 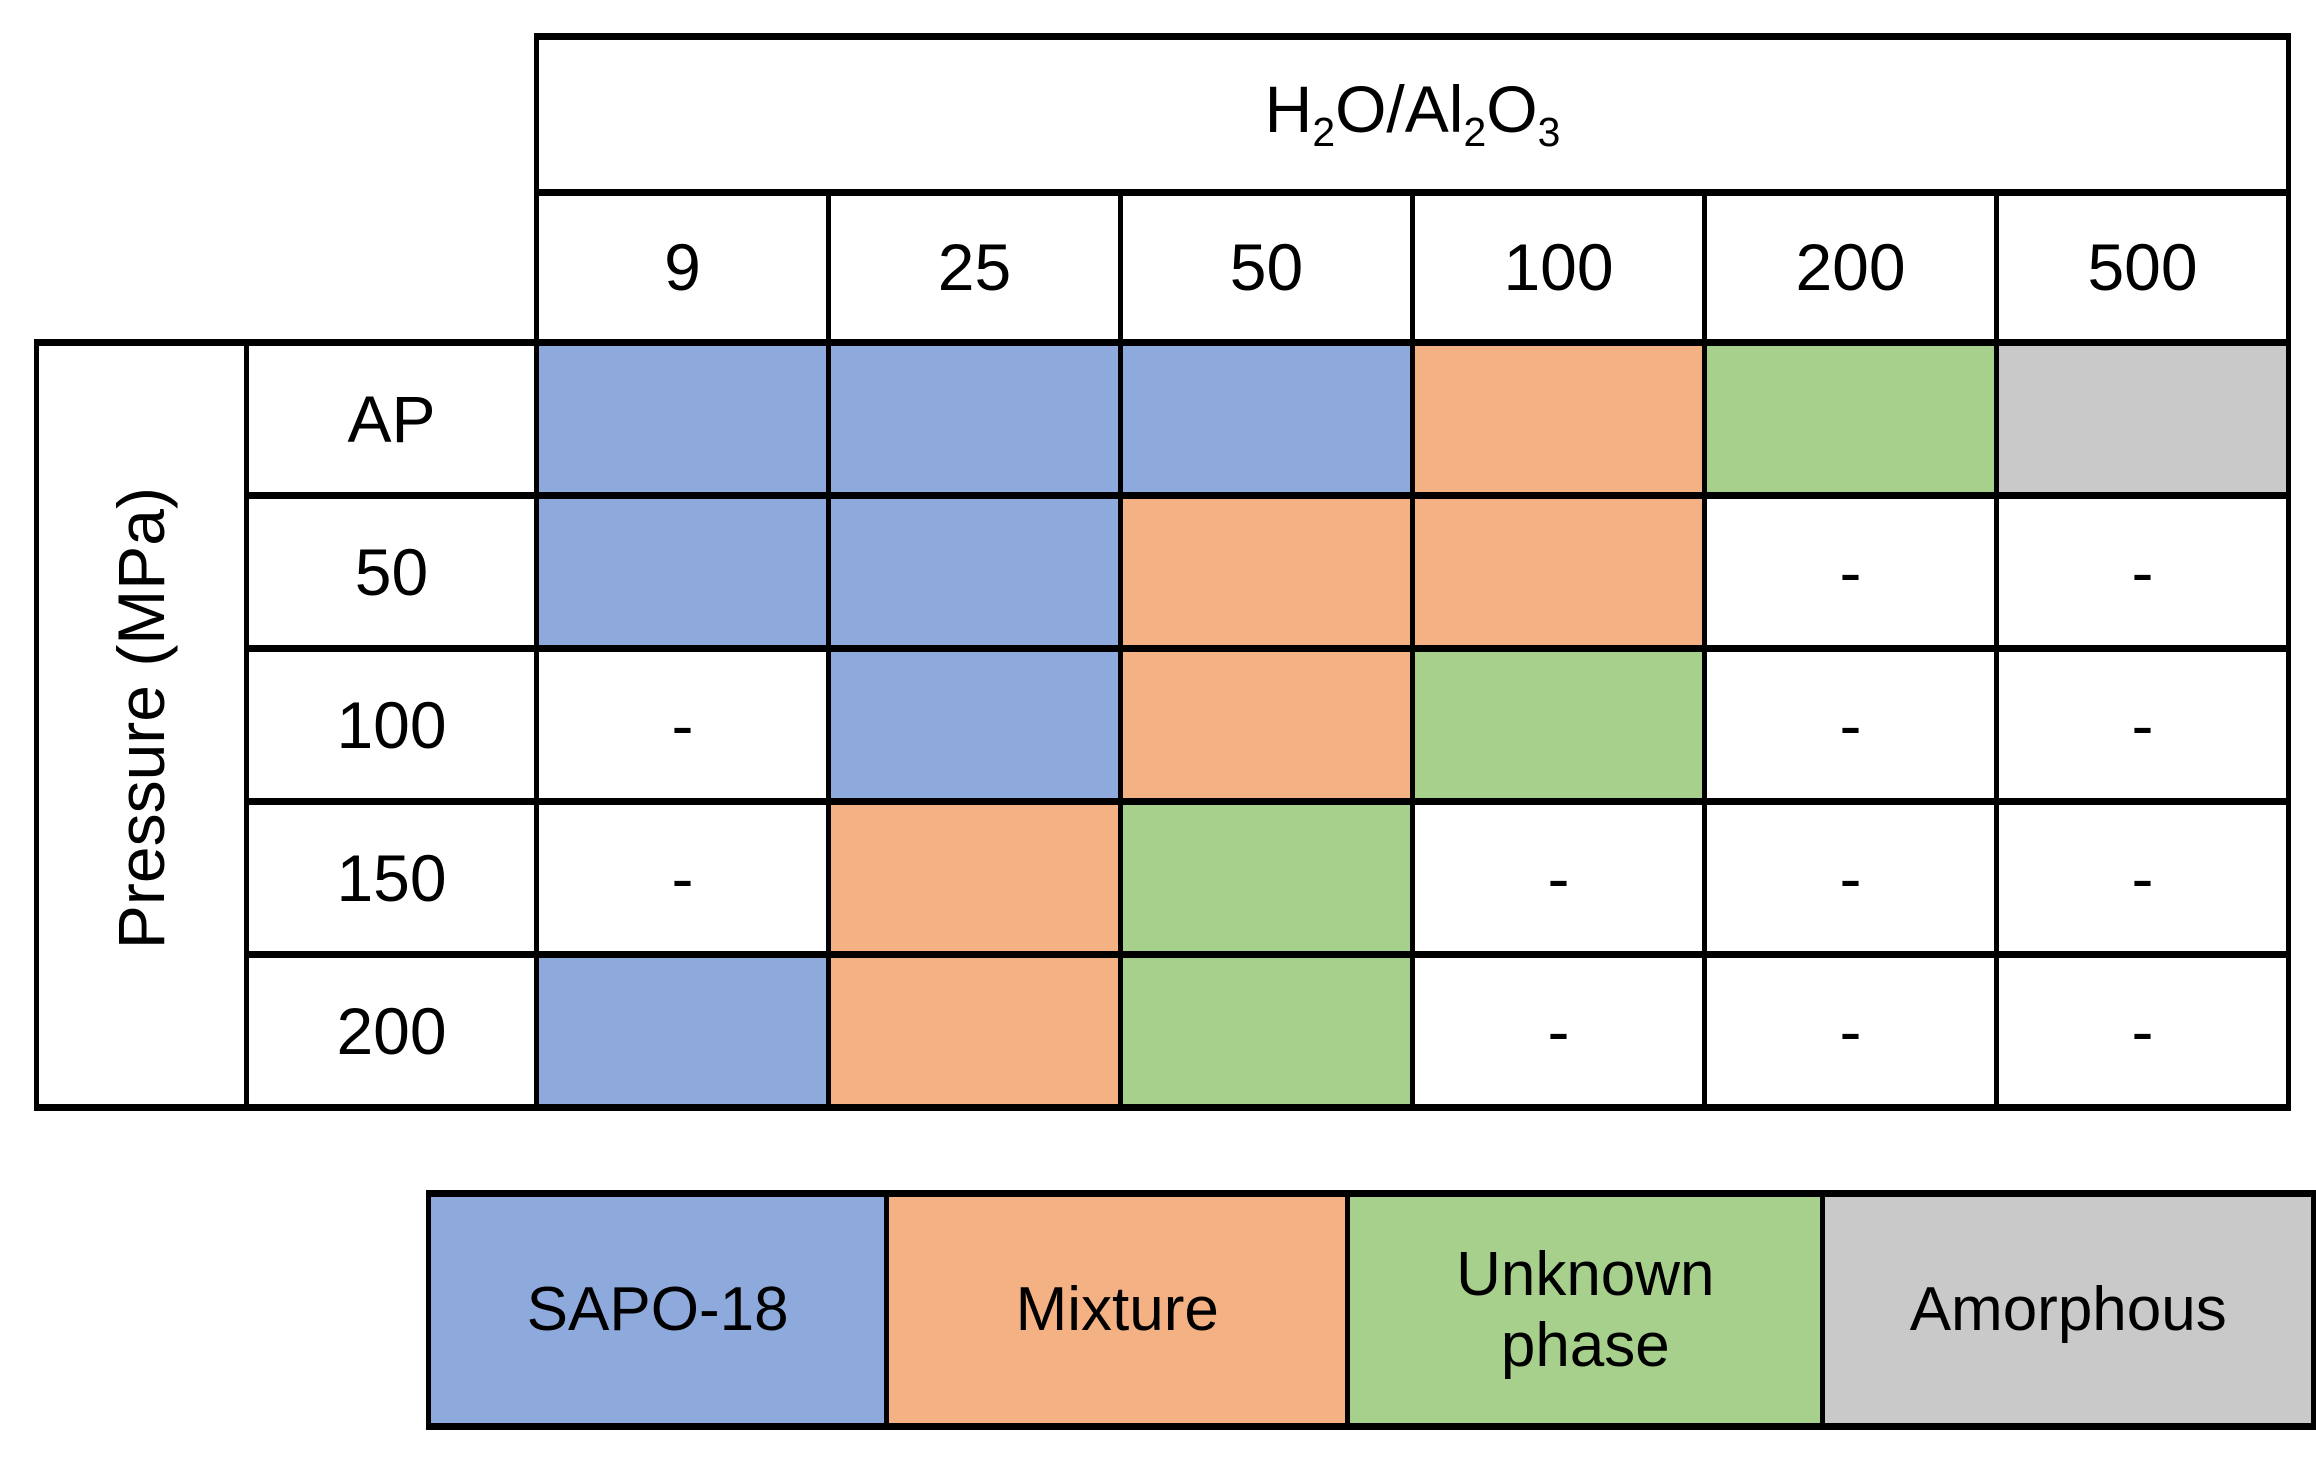 What do you see at coordinates (391, 725) in the screenshot?
I see `row-header-100: 100` at bounding box center [391, 725].